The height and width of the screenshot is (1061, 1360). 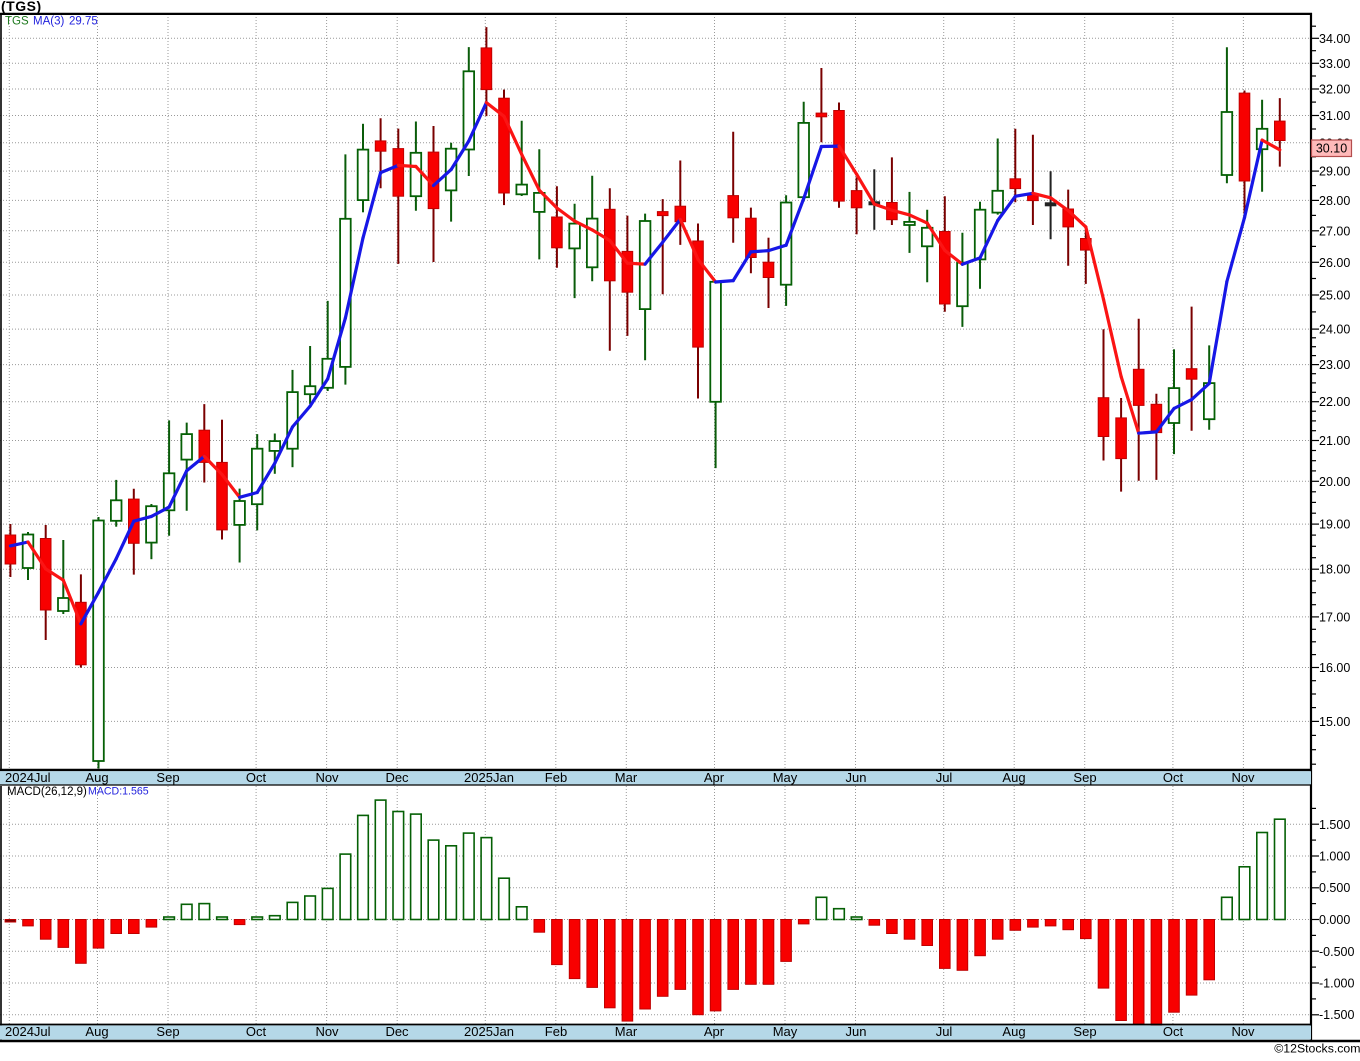 I want to click on svg-text: 30.10, so click(x=1331, y=149).